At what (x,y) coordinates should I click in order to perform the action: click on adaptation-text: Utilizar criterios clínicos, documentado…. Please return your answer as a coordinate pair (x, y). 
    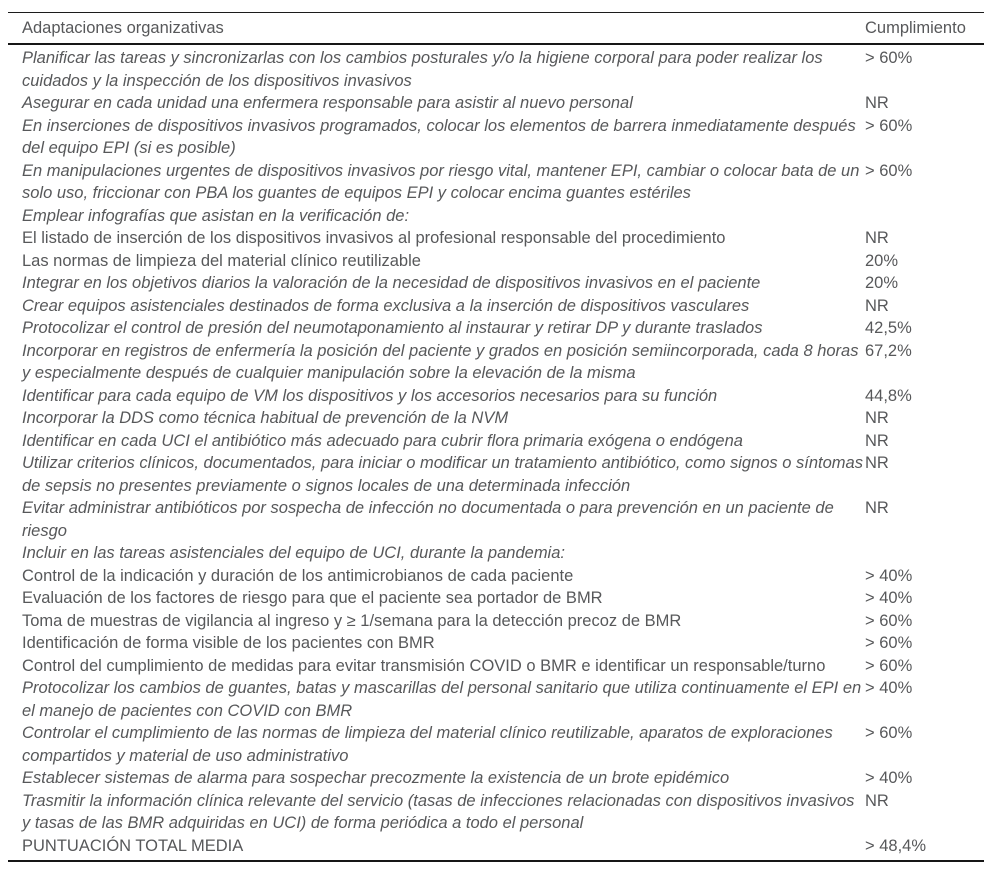
    Looking at the image, I should click on (442, 474).